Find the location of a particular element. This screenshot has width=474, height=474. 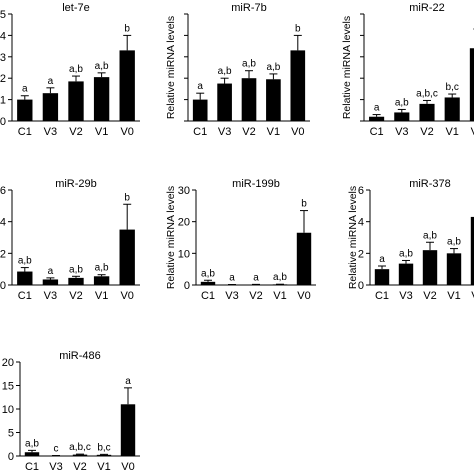

significance-label: b,c is located at coordinates (452, 87).